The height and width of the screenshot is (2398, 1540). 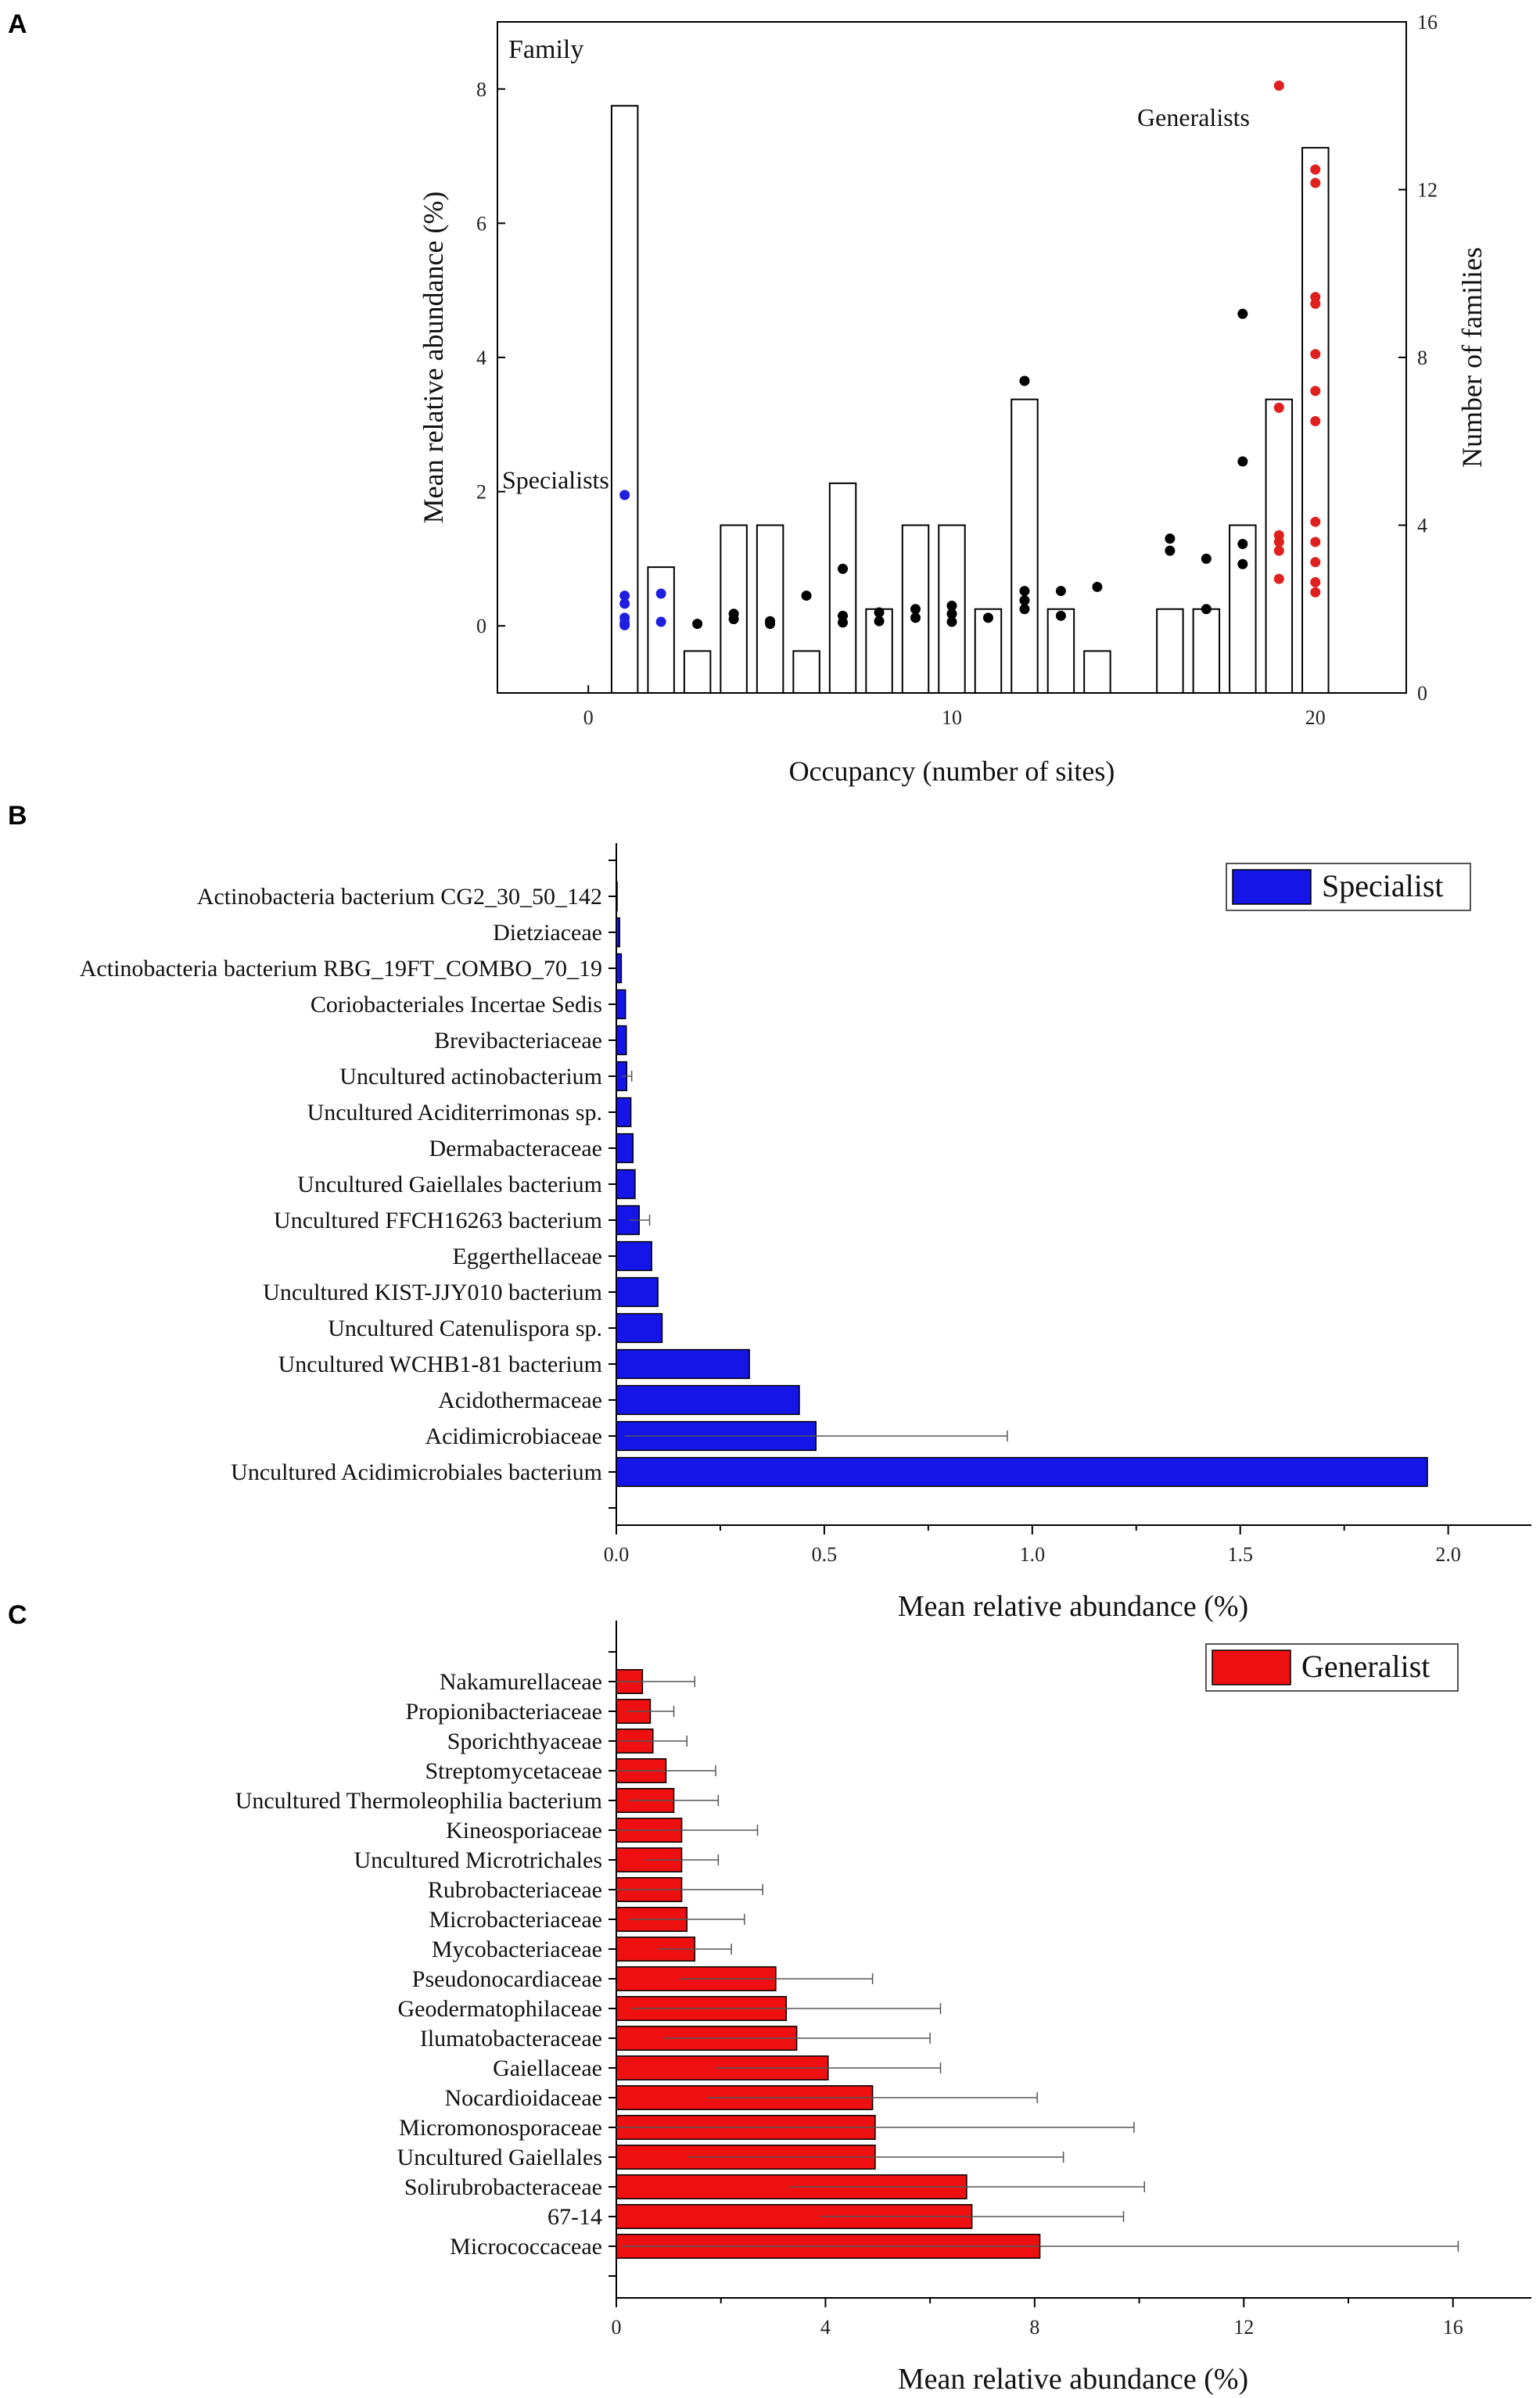 What do you see at coordinates (952, 717) in the screenshot?
I see `panel-a-xtick-label: 10` at bounding box center [952, 717].